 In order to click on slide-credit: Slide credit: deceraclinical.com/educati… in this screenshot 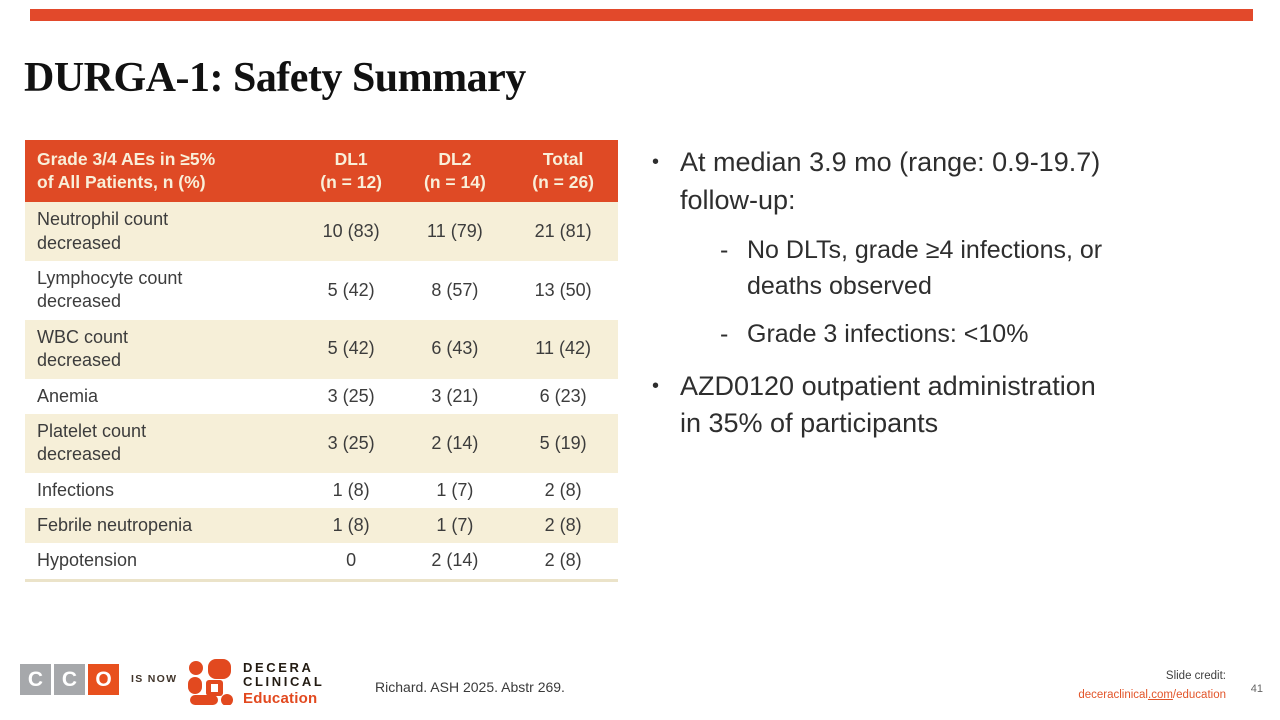, I will do `click(1152, 687)`.